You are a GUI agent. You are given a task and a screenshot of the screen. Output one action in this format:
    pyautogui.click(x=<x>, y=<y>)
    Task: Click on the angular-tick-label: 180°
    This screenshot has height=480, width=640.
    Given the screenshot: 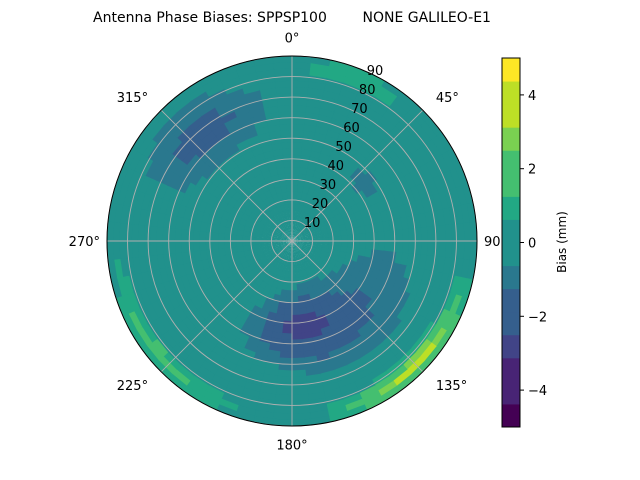 What is the action you would take?
    pyautogui.click(x=291, y=446)
    